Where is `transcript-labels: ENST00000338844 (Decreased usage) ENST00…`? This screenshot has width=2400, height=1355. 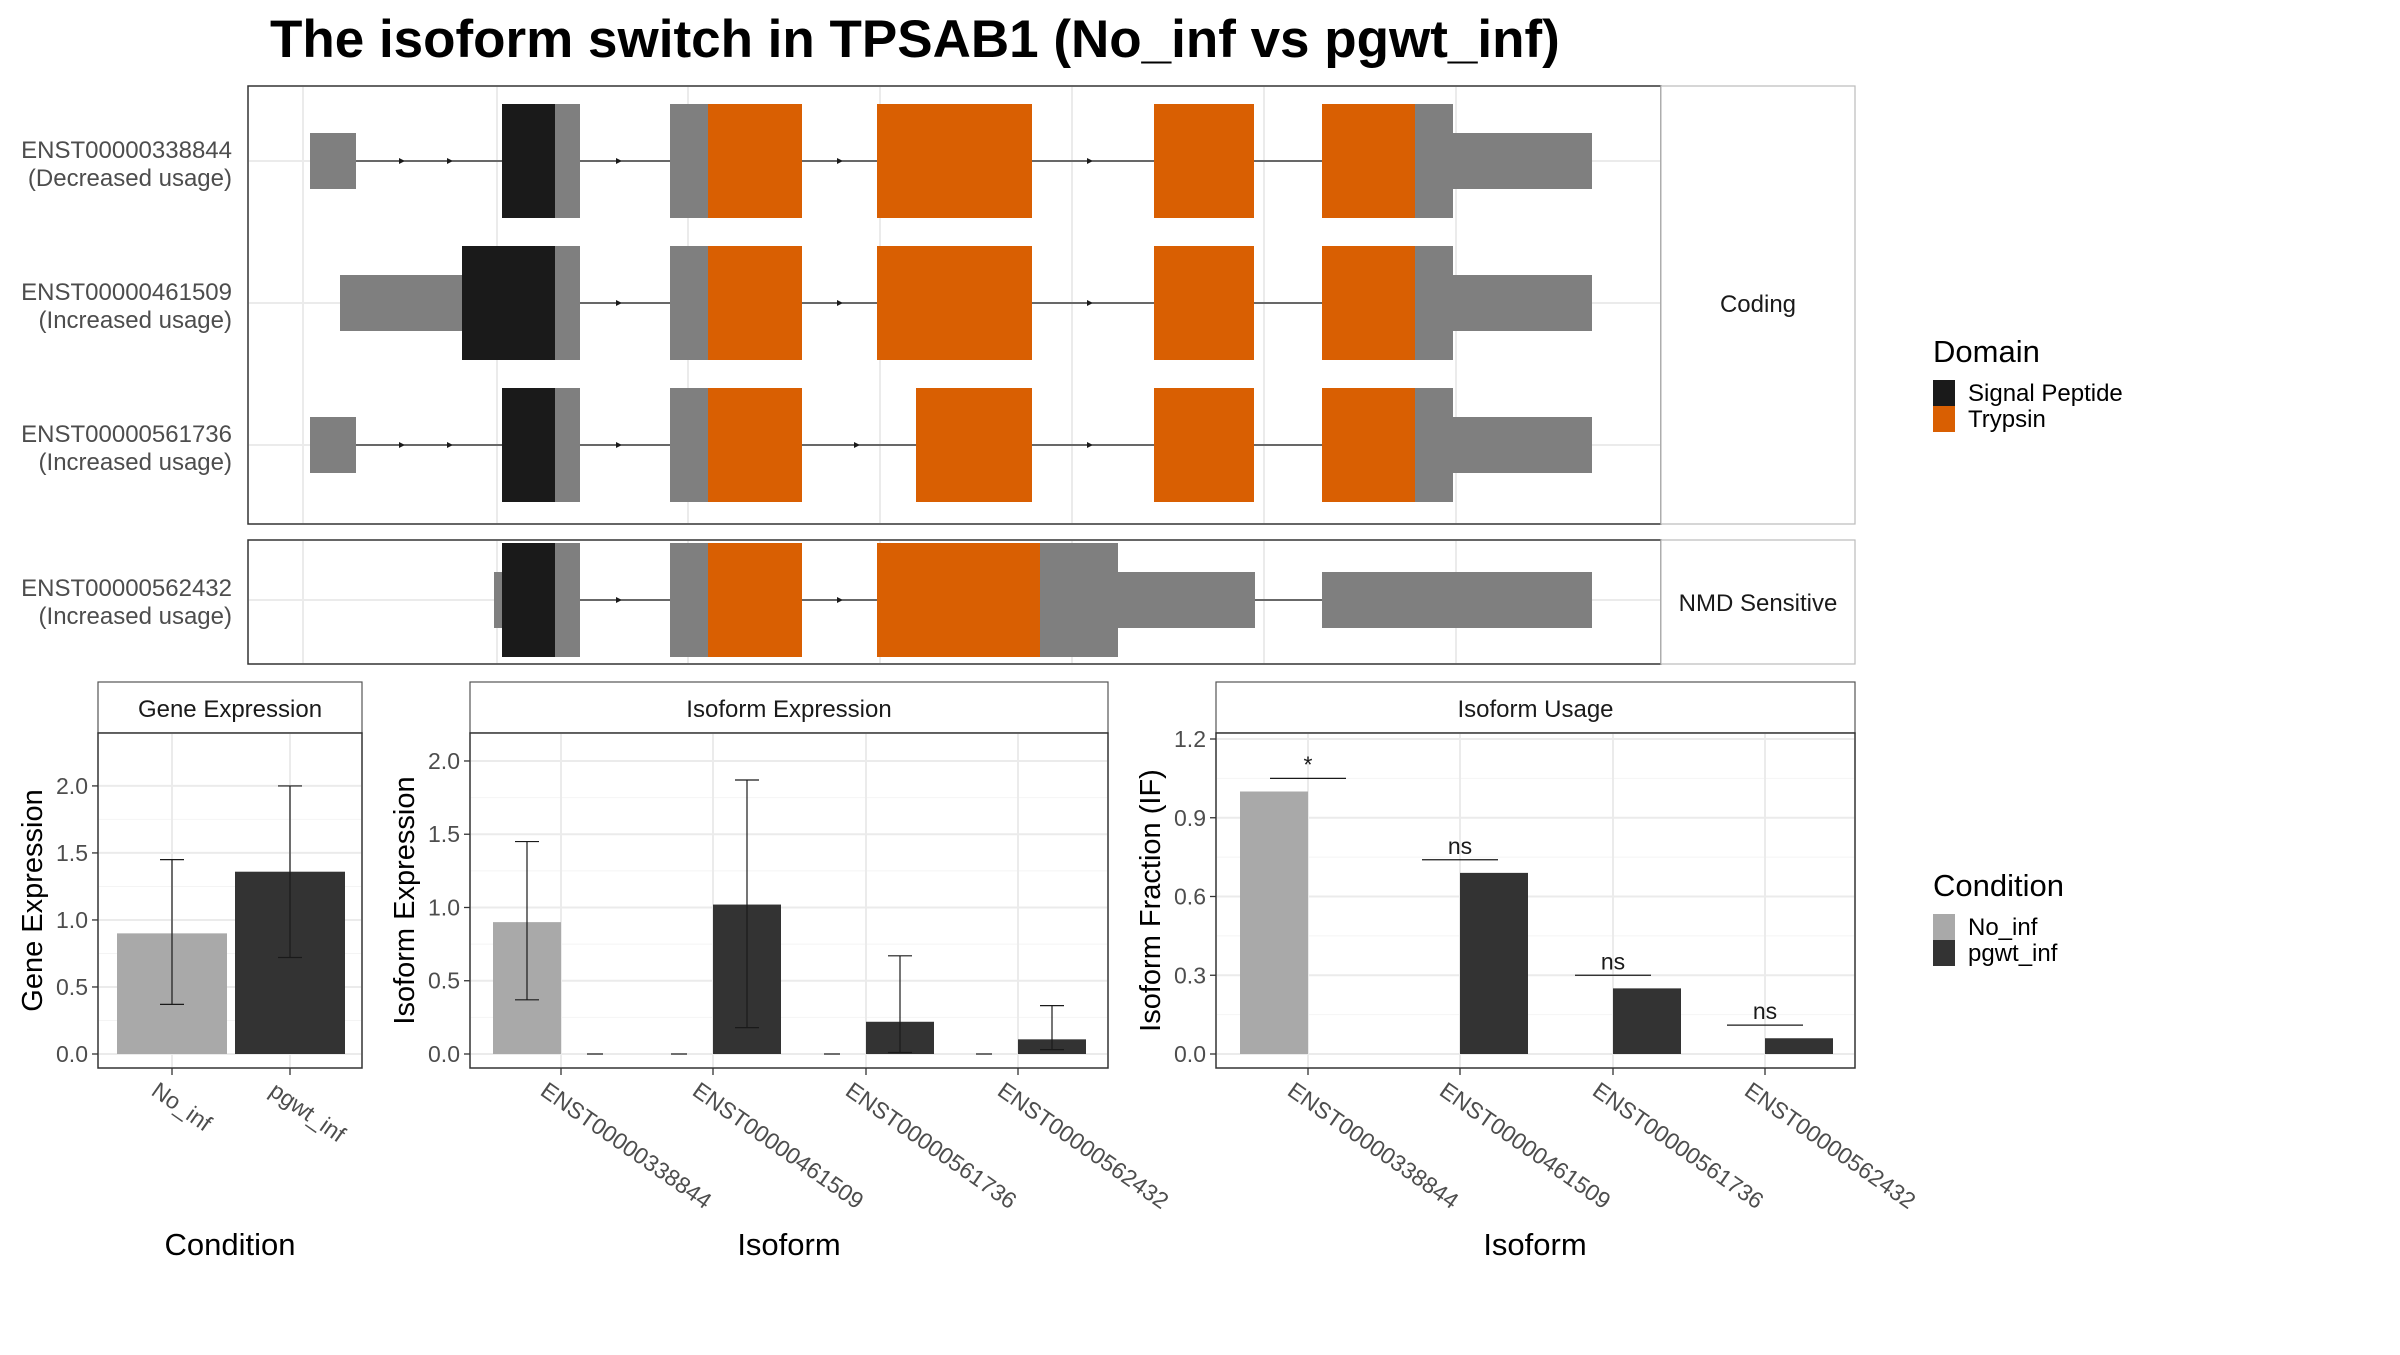 transcript-labels: ENST00000338844 (Decreased usage) ENST00… is located at coordinates (126, 383).